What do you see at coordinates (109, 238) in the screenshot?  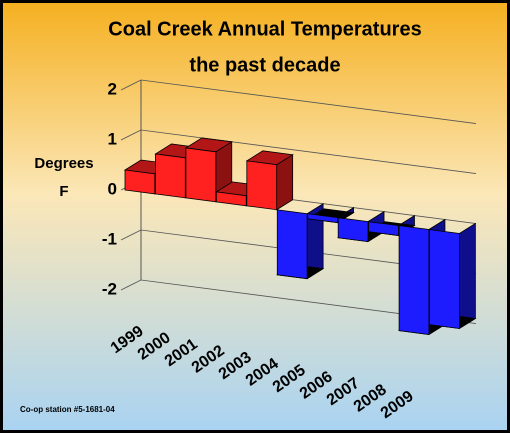 I see `y-tick-label: -1` at bounding box center [109, 238].